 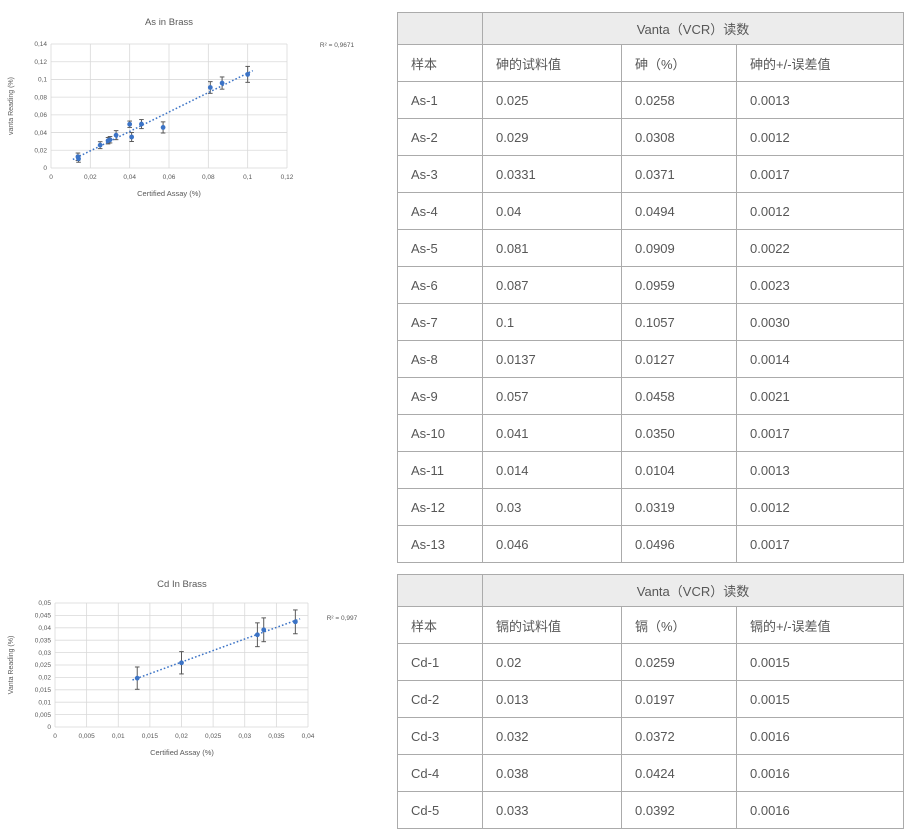 What do you see at coordinates (440, 28) in the screenshot?
I see `corner-cell` at bounding box center [440, 28].